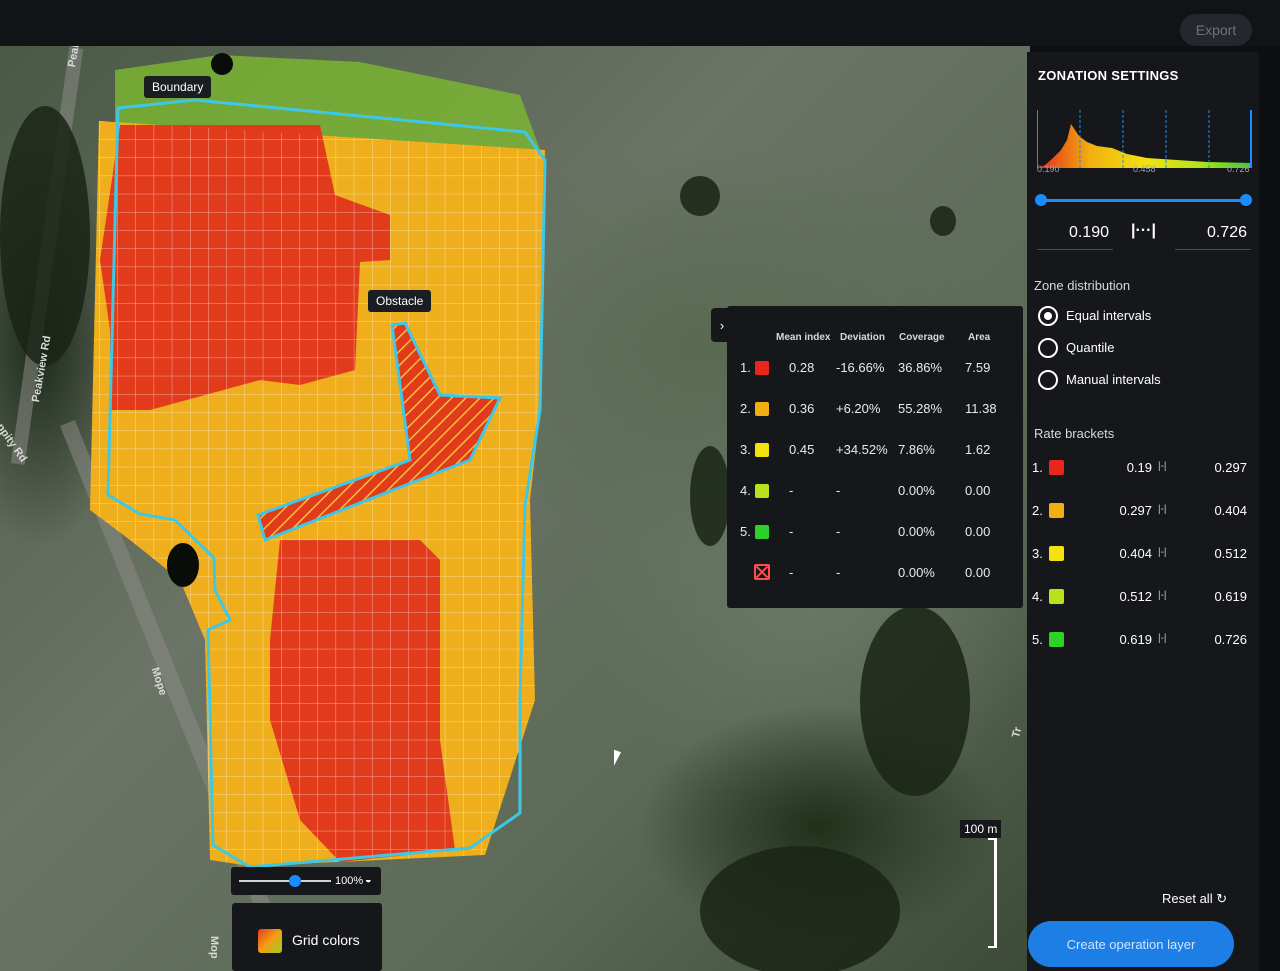  What do you see at coordinates (745, 449) in the screenshot?
I see `row-number: 3.` at bounding box center [745, 449].